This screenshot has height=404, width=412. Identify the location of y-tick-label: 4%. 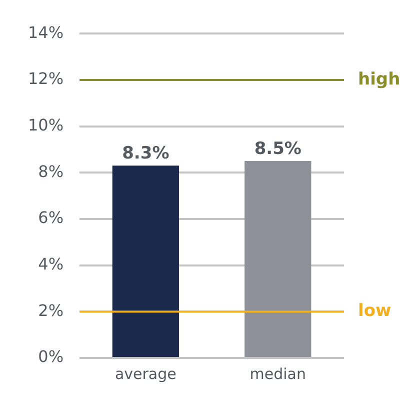
(51, 264).